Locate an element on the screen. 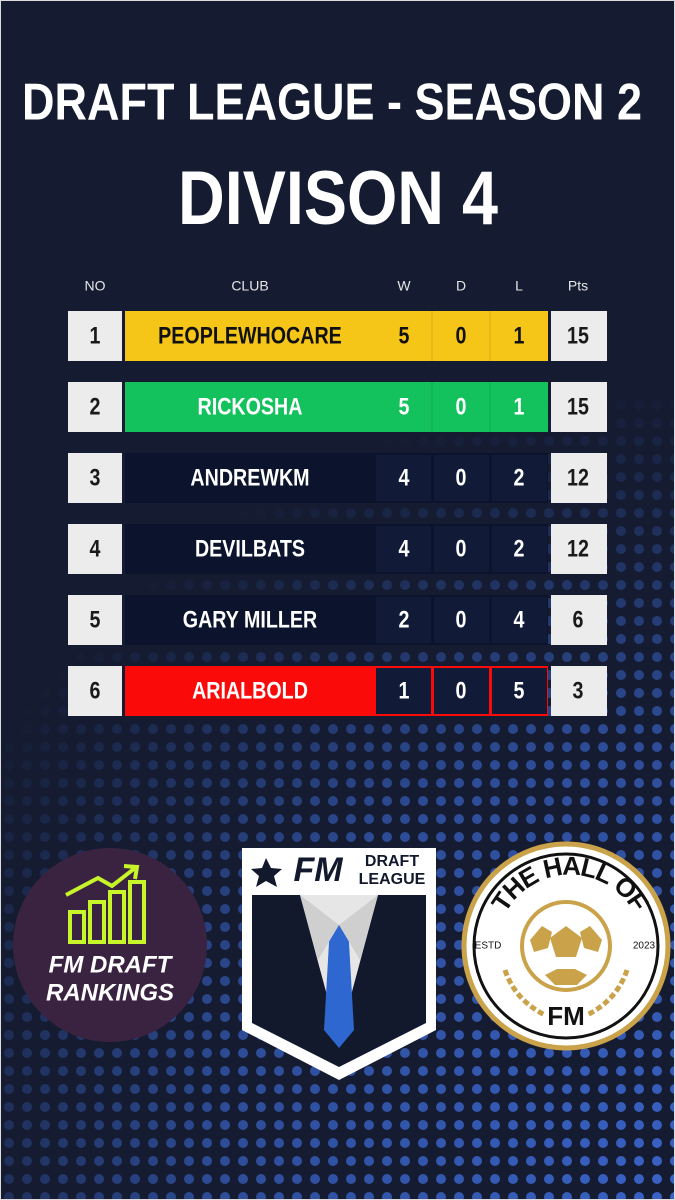 Image resolution: width=675 pixels, height=1200 pixels. cell-l: 5 is located at coordinates (519, 689).